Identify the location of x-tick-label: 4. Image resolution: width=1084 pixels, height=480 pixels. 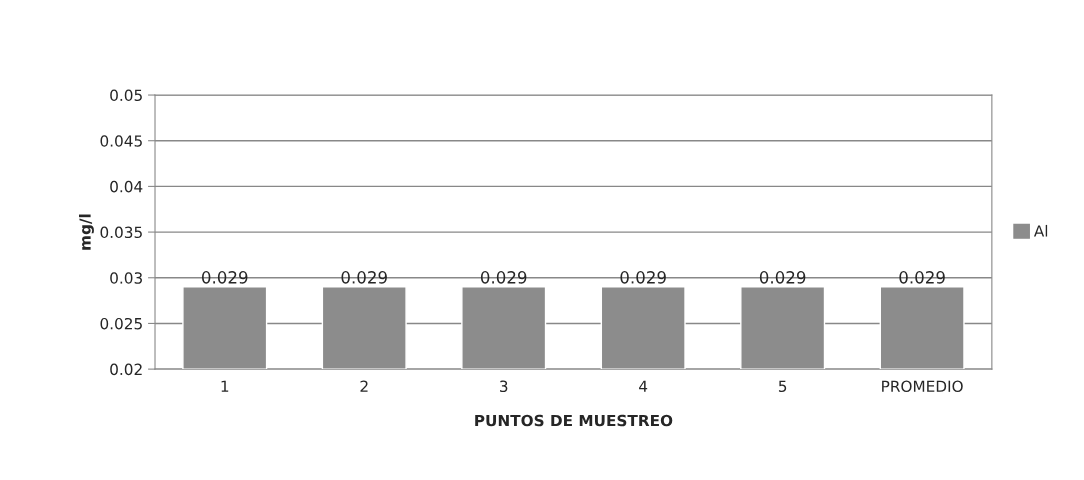
(643, 386).